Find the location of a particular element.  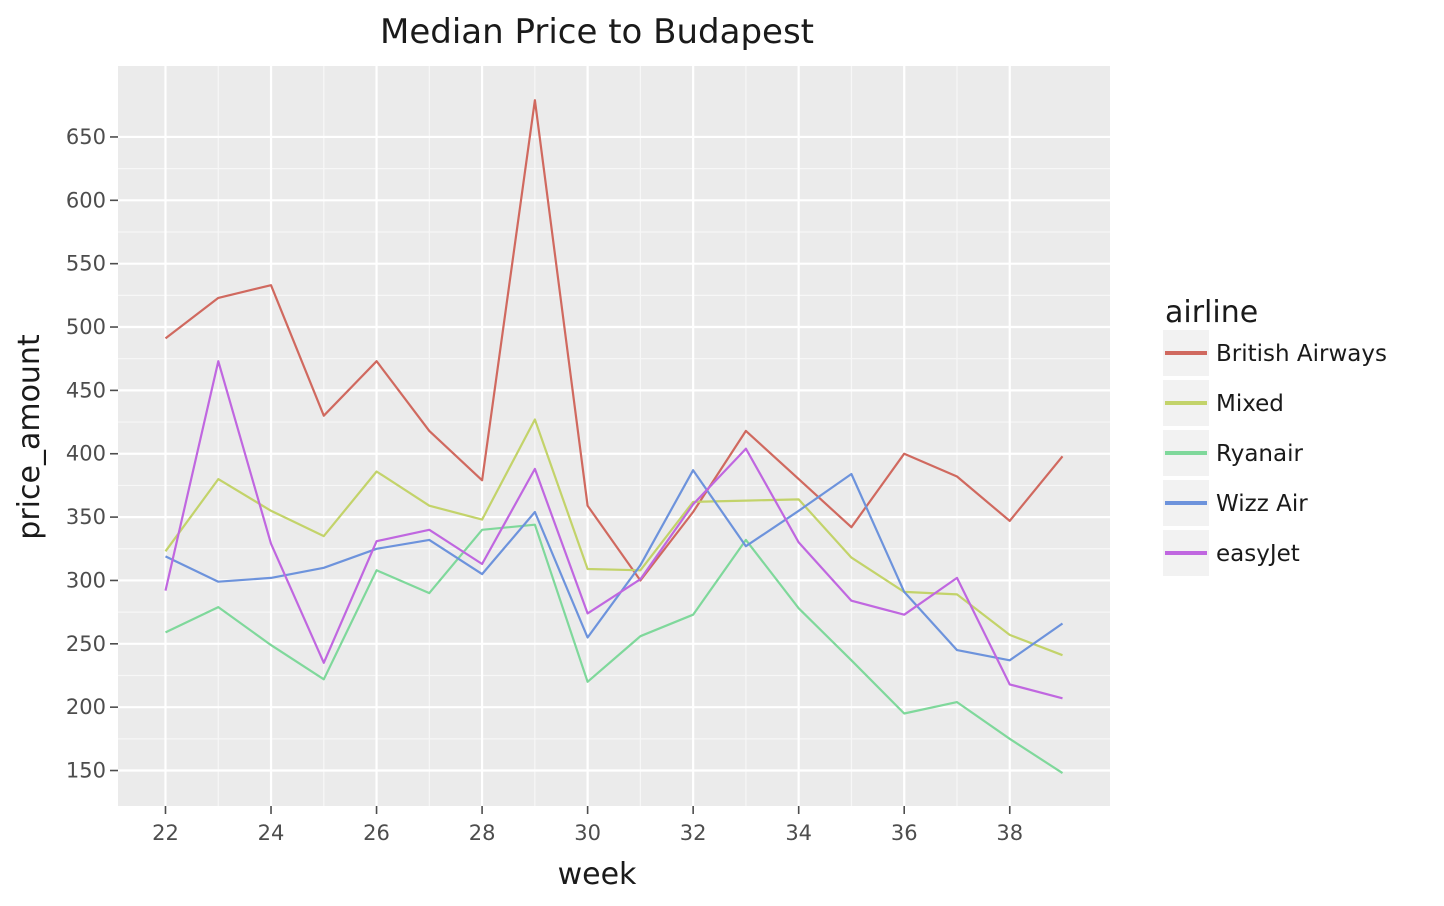

y-tick-label: 250 is located at coordinates (86, 644).